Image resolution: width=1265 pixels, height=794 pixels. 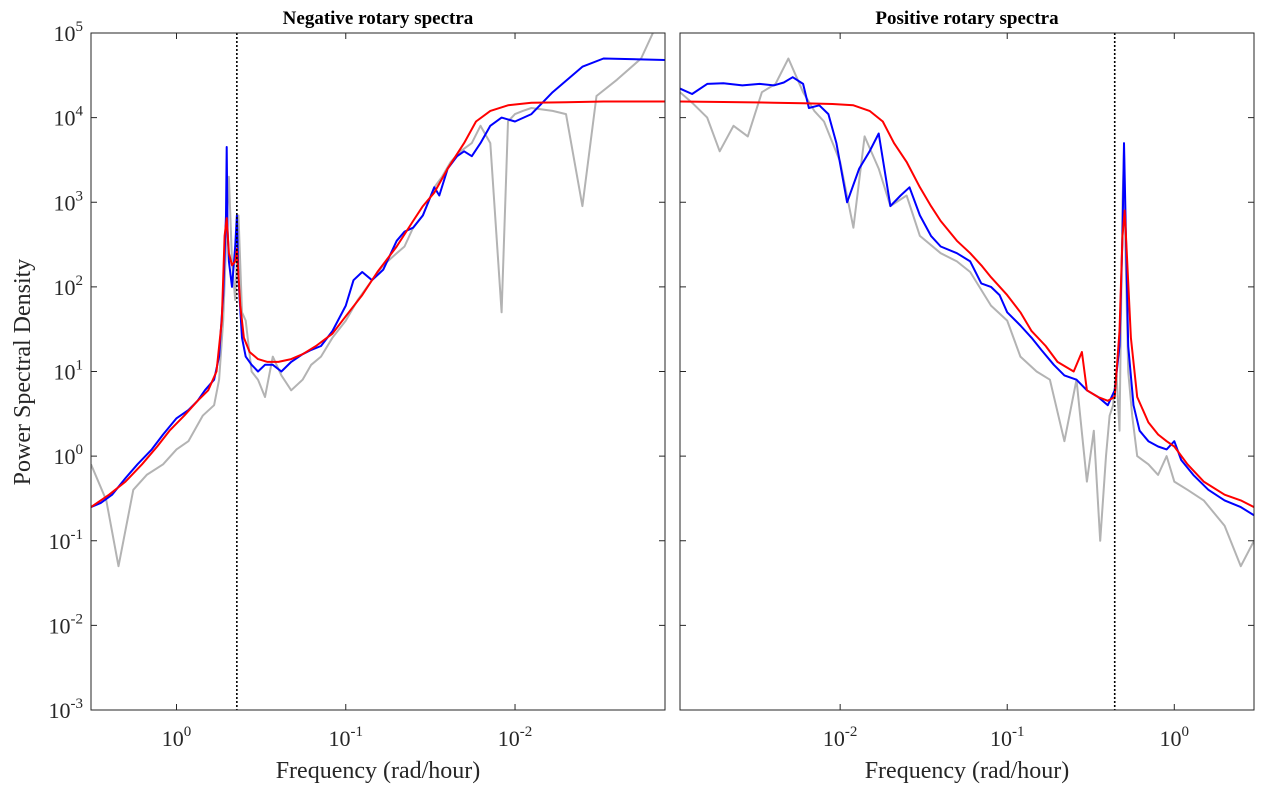 What do you see at coordinates (69, 371) in the screenshot?
I see `y-tick-label: 10¹` at bounding box center [69, 371].